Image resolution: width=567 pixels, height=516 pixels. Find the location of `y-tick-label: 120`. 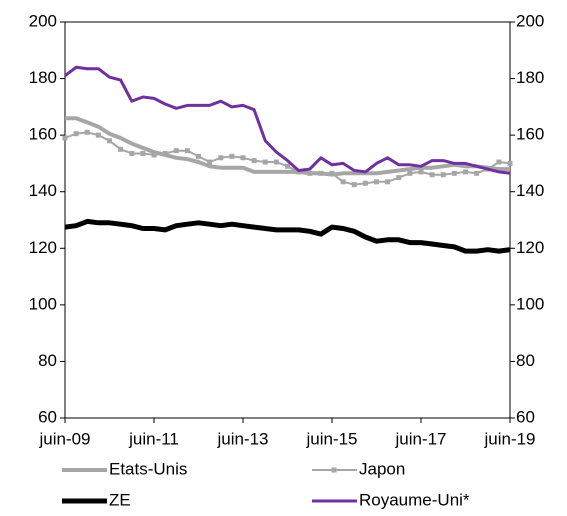

y-tick-label: 120 is located at coordinates (43, 247).